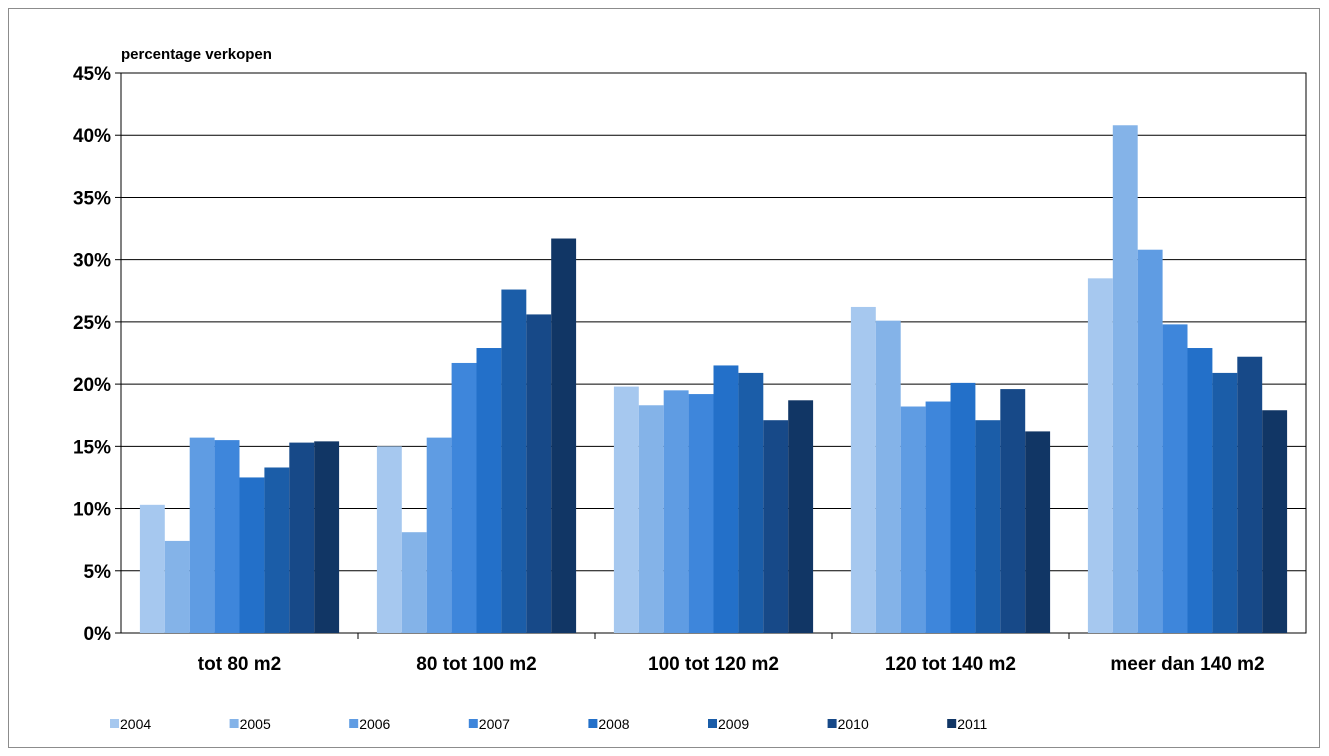  Describe the element at coordinates (1187, 664) in the screenshot. I see `x-tick-label: meer dan 140 m2` at that location.